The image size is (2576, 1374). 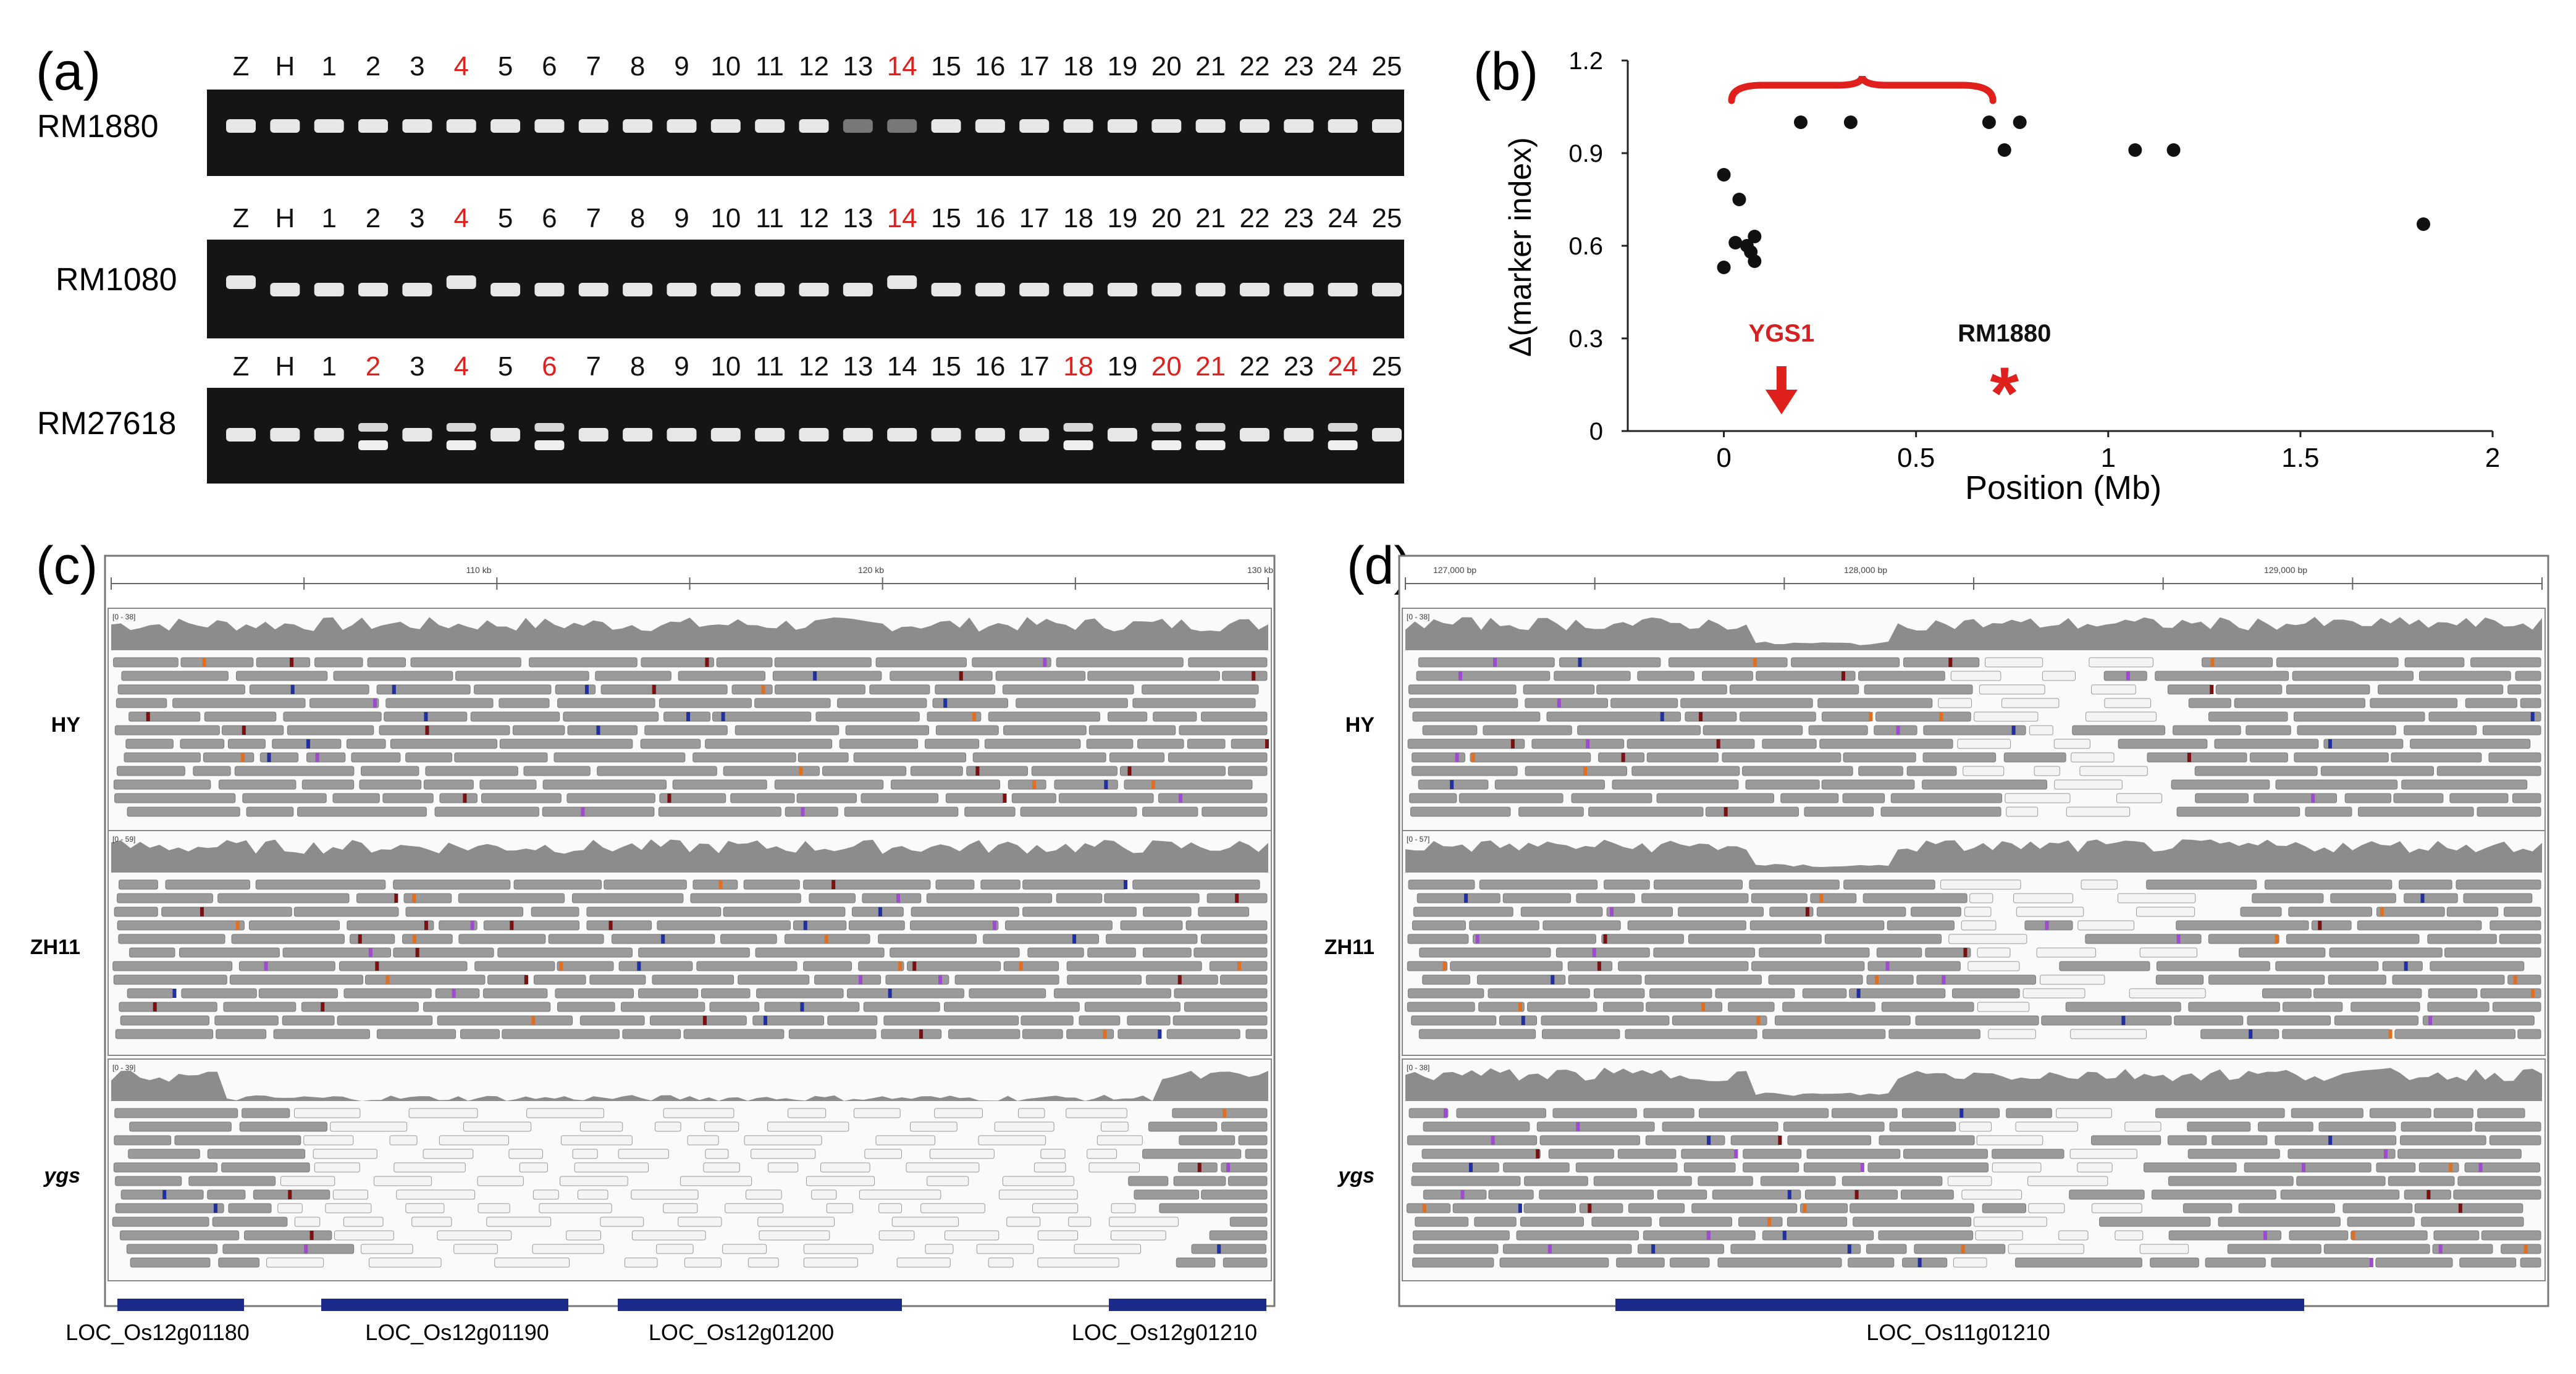 I want to click on lane-label: 15, so click(x=946, y=366).